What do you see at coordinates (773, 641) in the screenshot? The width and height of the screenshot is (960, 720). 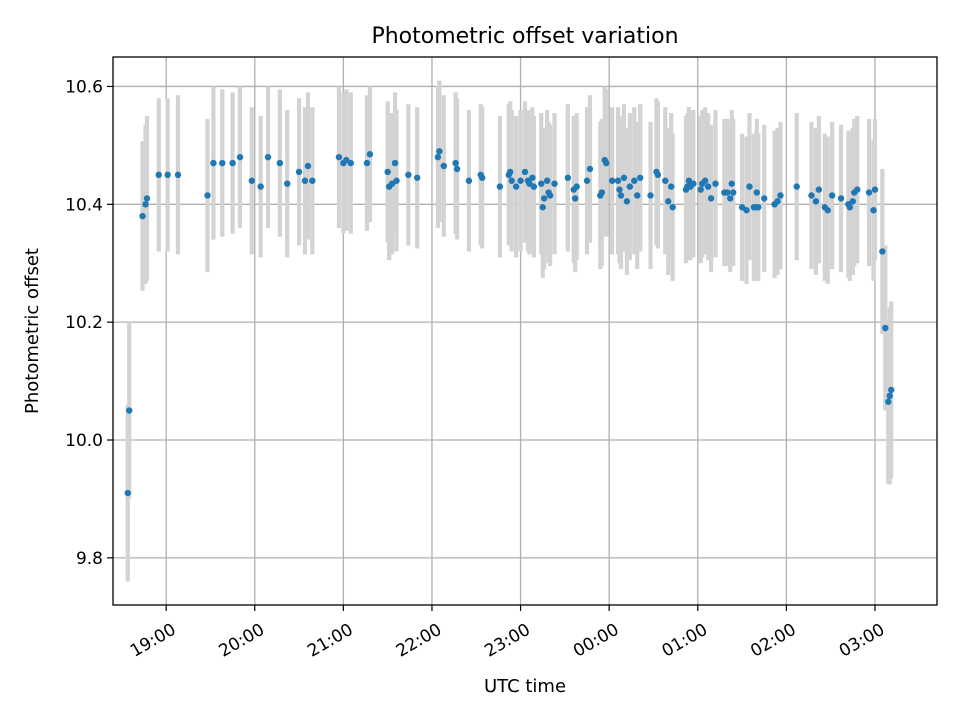 I see `x-tick-label: 02:00` at bounding box center [773, 641].